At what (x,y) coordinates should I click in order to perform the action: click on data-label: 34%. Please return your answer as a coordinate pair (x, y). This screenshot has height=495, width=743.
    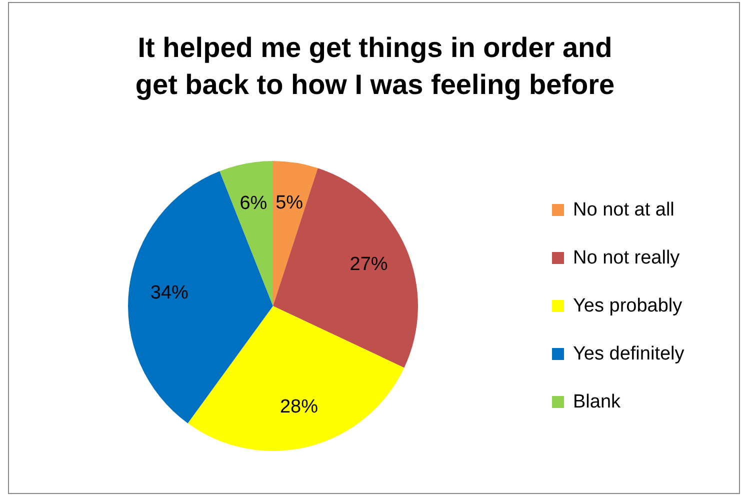
    Looking at the image, I should click on (169, 293).